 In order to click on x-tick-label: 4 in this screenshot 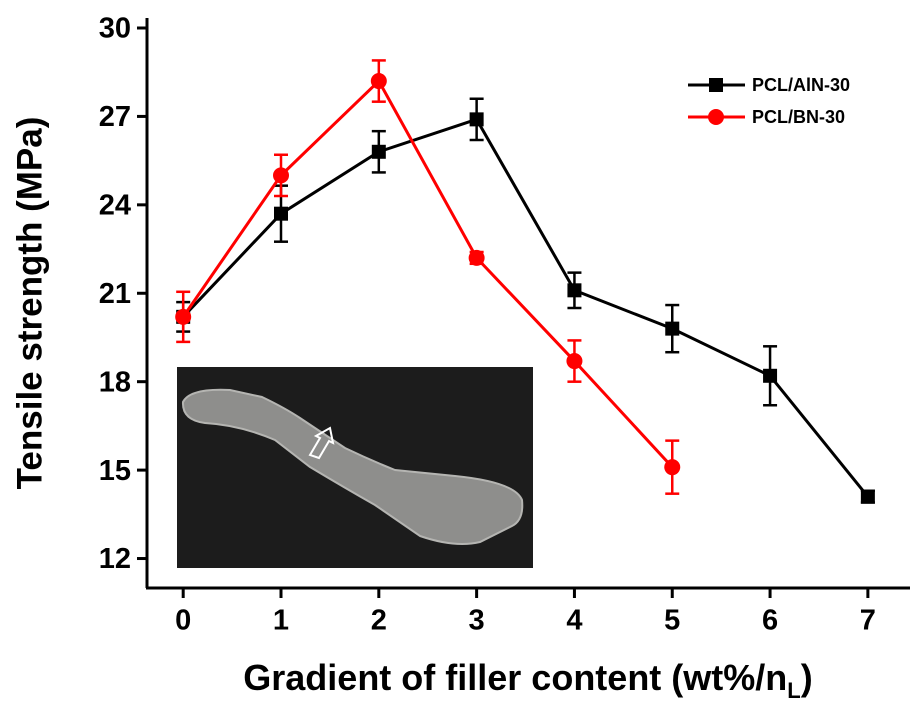, I will do `click(574, 621)`.